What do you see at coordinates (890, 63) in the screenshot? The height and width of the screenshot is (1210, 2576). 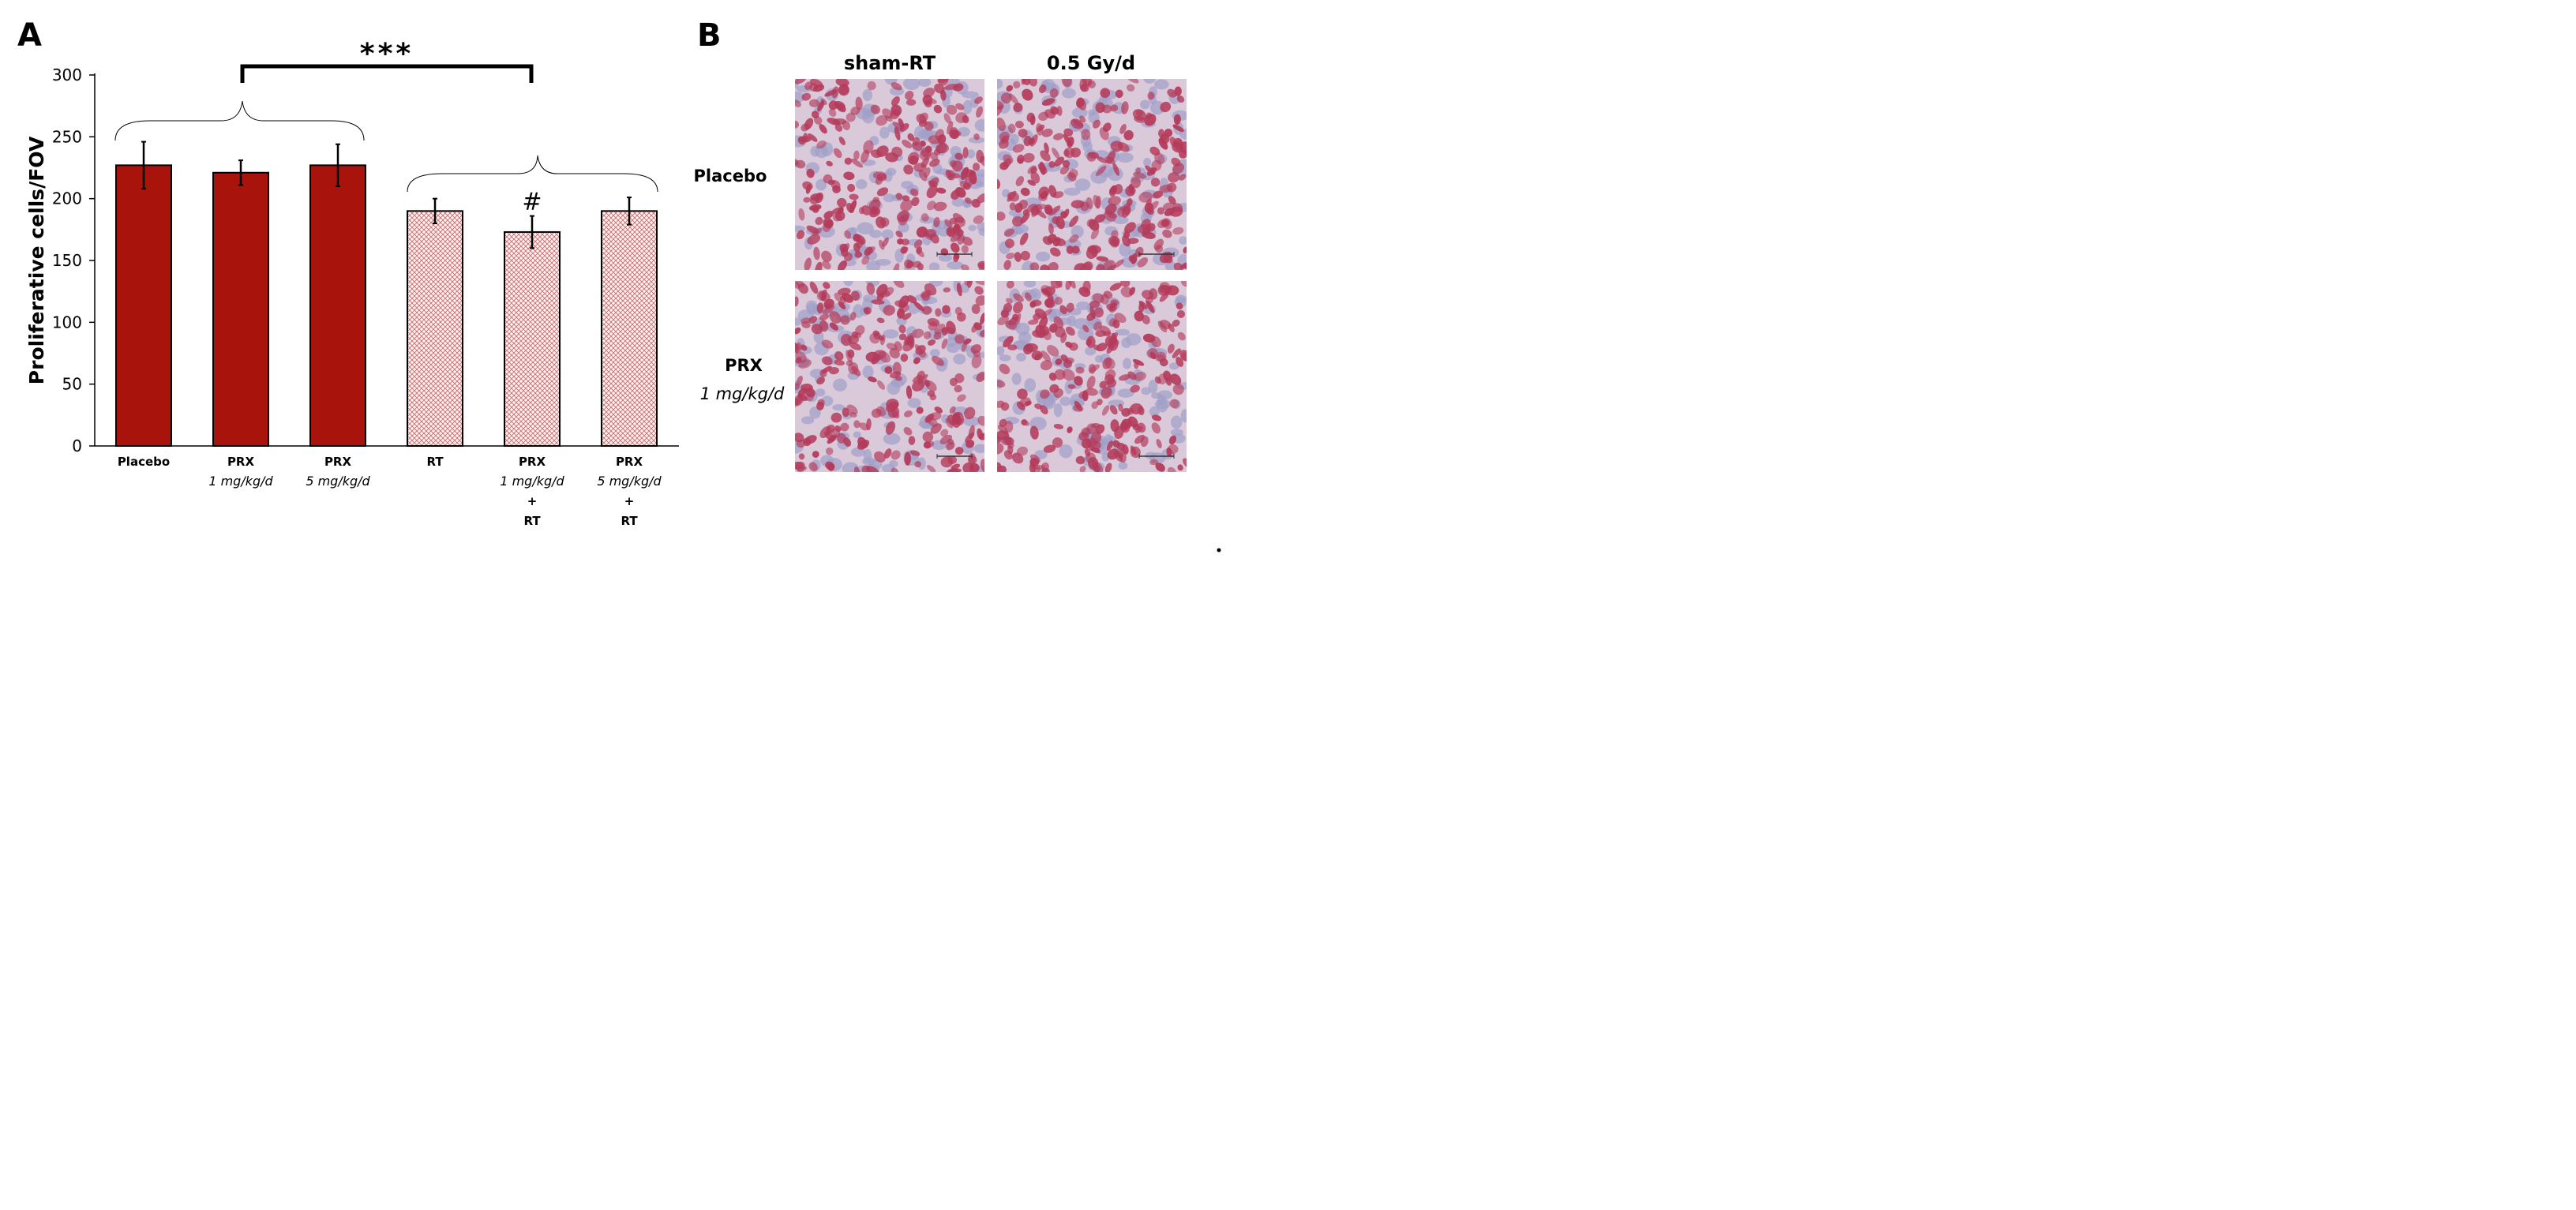 I see `column-header-sham-rt: sham-RT` at bounding box center [890, 63].